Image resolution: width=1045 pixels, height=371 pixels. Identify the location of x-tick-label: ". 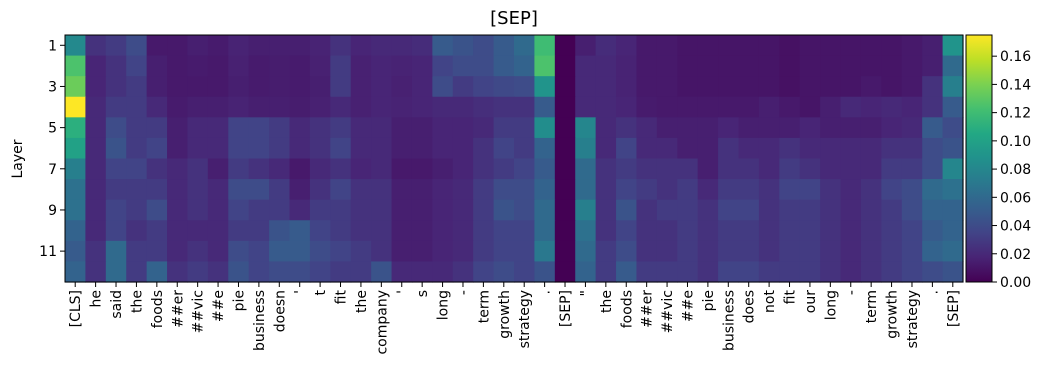
(586, 293).